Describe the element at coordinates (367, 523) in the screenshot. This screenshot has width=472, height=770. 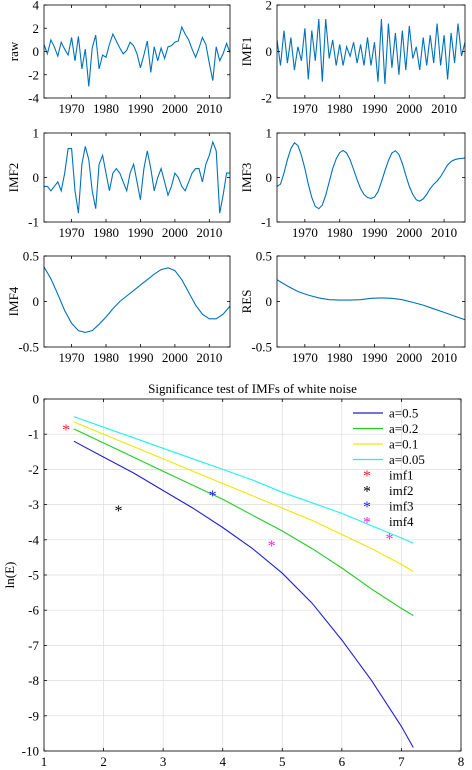
I see `legend-marker-imf4: *` at that location.